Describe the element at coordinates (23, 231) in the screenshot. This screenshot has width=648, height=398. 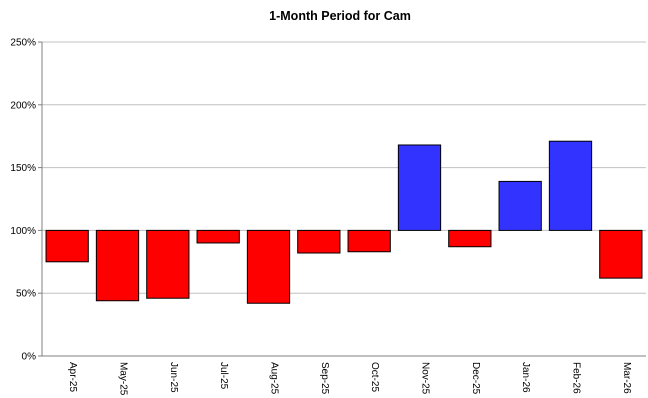
I see `y-tick-label: 100%` at that location.